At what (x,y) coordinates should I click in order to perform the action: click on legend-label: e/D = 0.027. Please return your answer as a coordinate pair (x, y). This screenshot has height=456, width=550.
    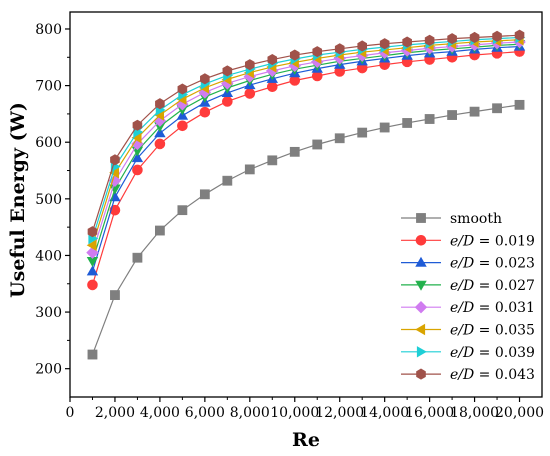
    Looking at the image, I should click on (492, 286).